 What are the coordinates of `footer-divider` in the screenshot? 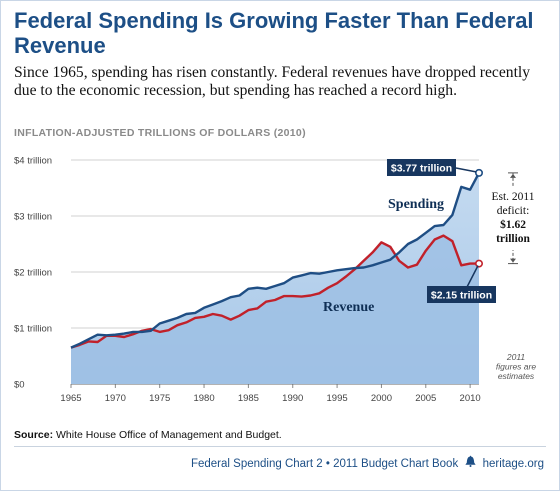 It's located at (280, 446).